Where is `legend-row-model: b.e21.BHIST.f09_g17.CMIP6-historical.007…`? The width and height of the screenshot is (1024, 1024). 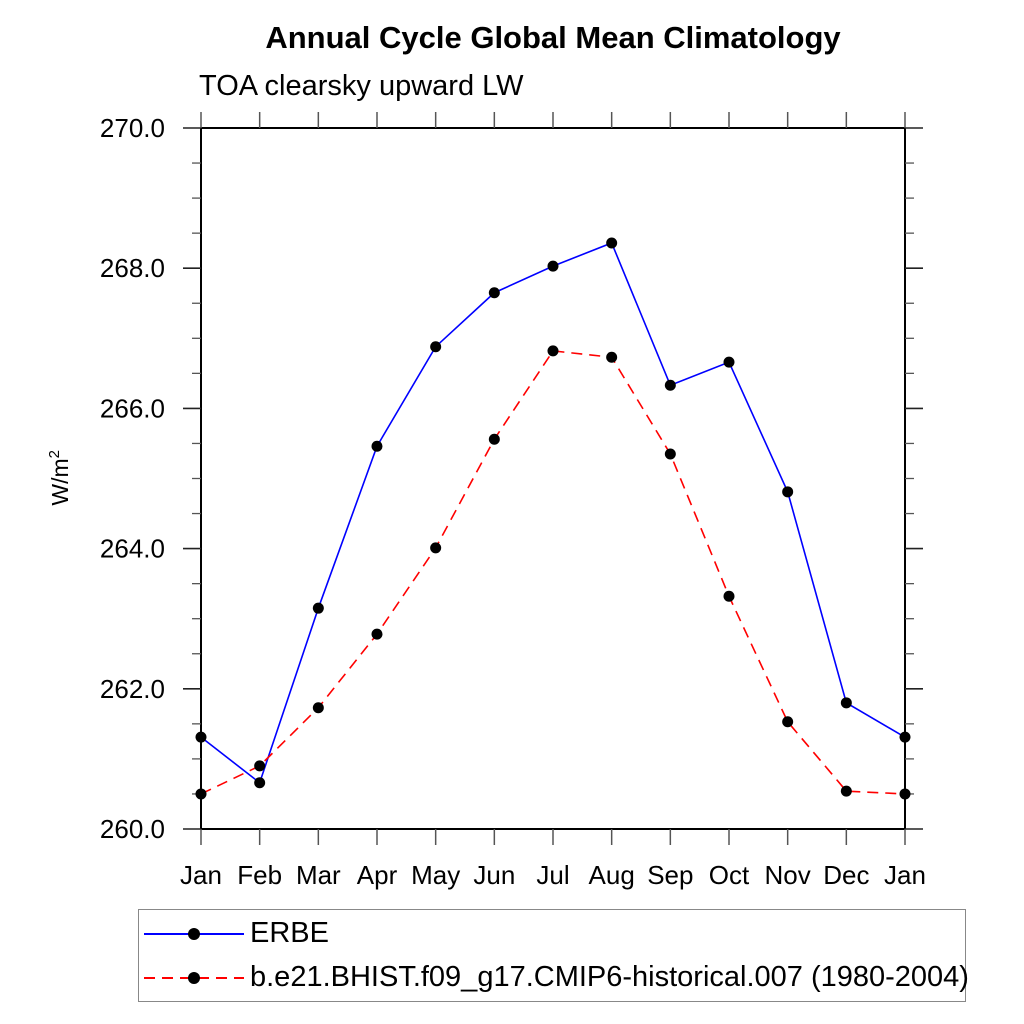 legend-row-model: b.e21.BHIST.f09_g17.CMIP6-historical.007… is located at coordinates (554, 978).